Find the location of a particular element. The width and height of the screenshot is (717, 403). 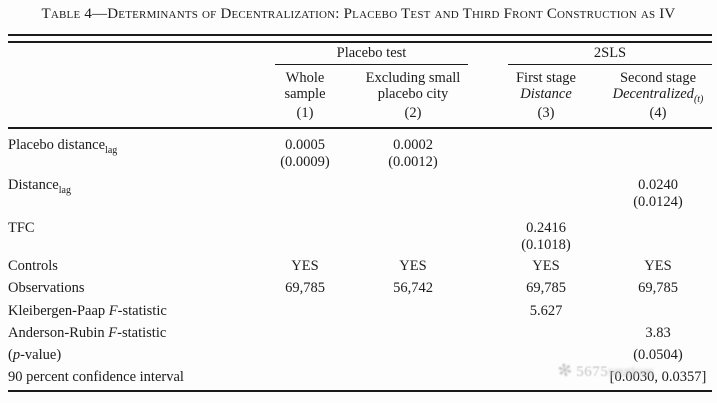

table-row: Controls YES YES YES YES is located at coordinates (358, 267).